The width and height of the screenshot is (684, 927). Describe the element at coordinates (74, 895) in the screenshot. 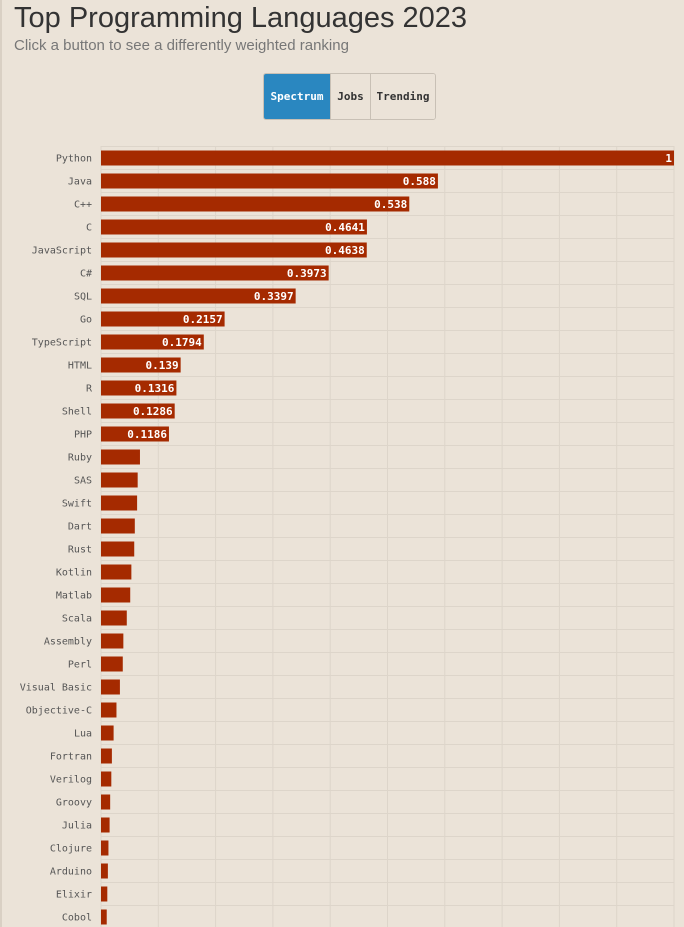

I see `category-label: Elixir` at that location.